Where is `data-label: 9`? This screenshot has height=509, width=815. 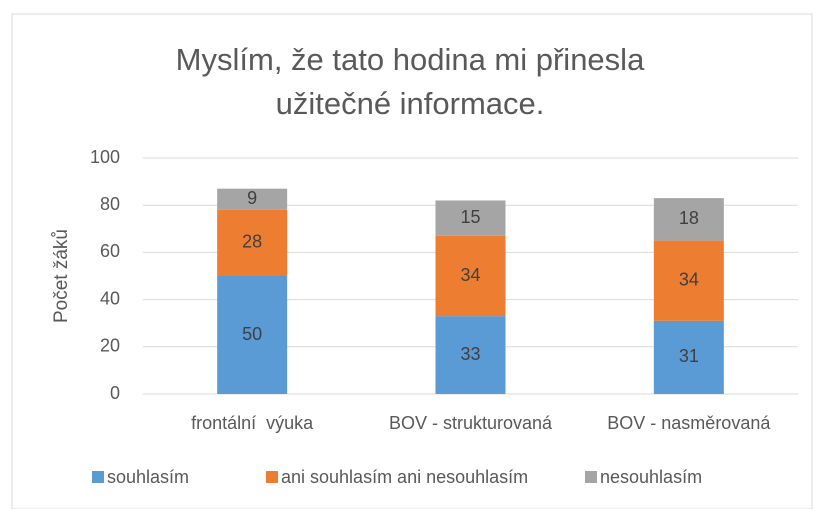
data-label: 9 is located at coordinates (252, 198).